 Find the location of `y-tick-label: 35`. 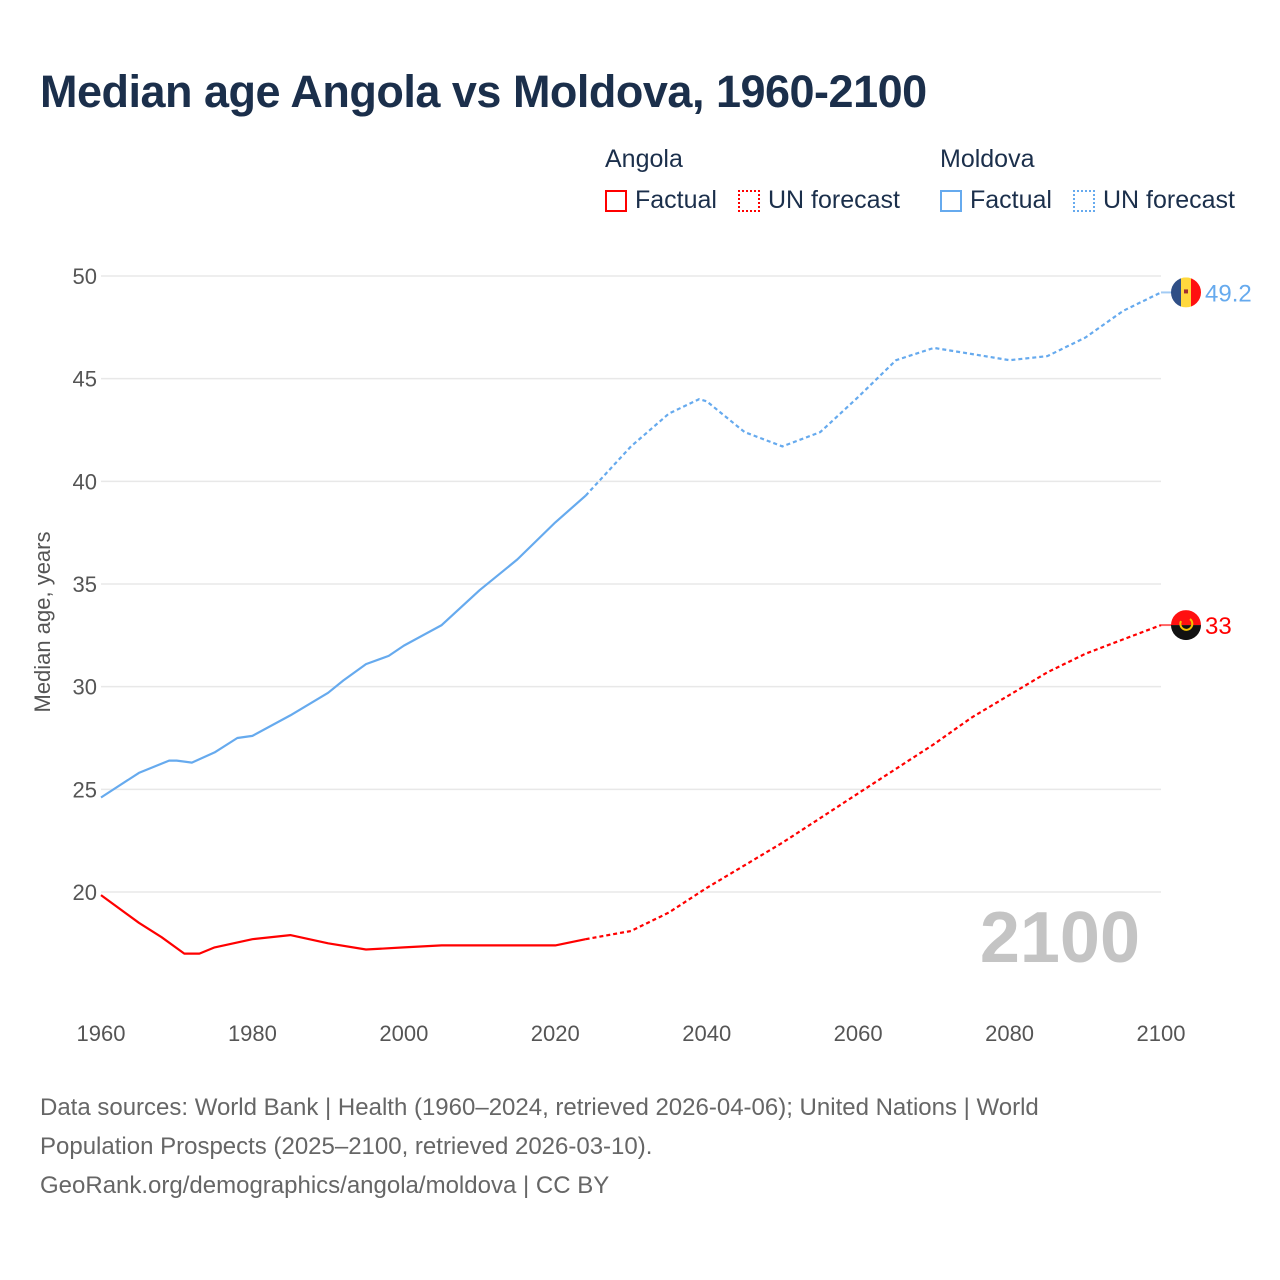

y-tick-label: 35 is located at coordinates (85, 584).